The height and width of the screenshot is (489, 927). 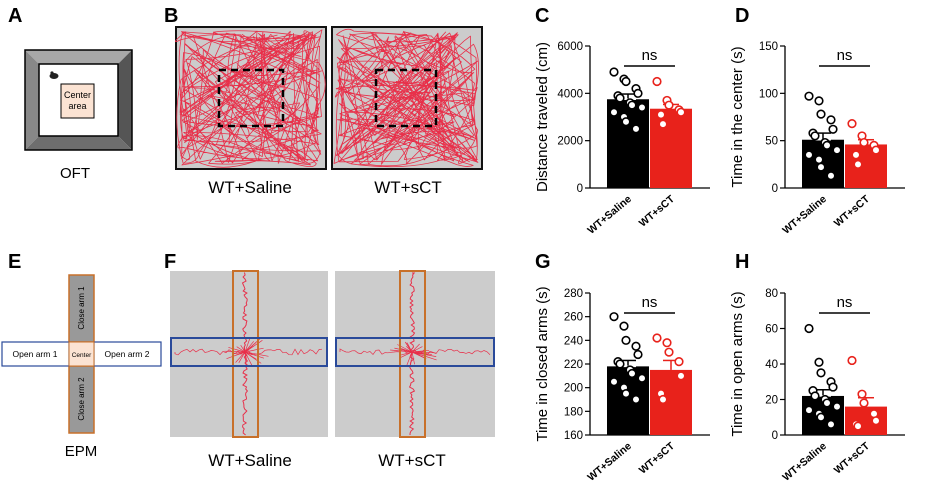 What do you see at coordinates (542, 16) in the screenshot?
I see `panel-label-c: C` at bounding box center [542, 16].